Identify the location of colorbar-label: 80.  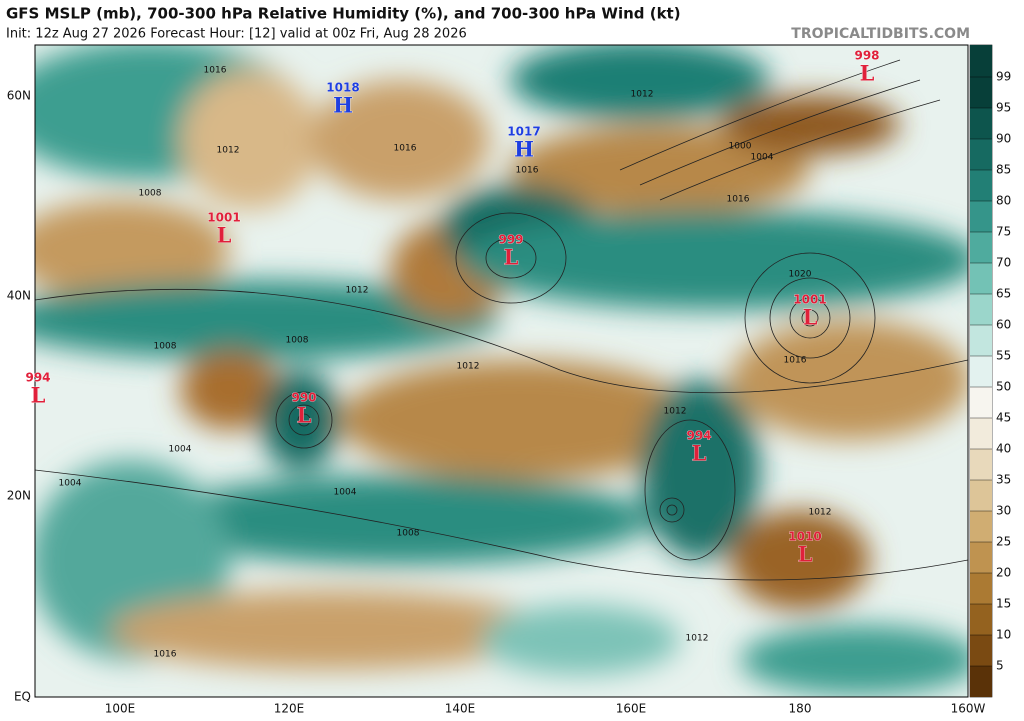
(1003, 201).